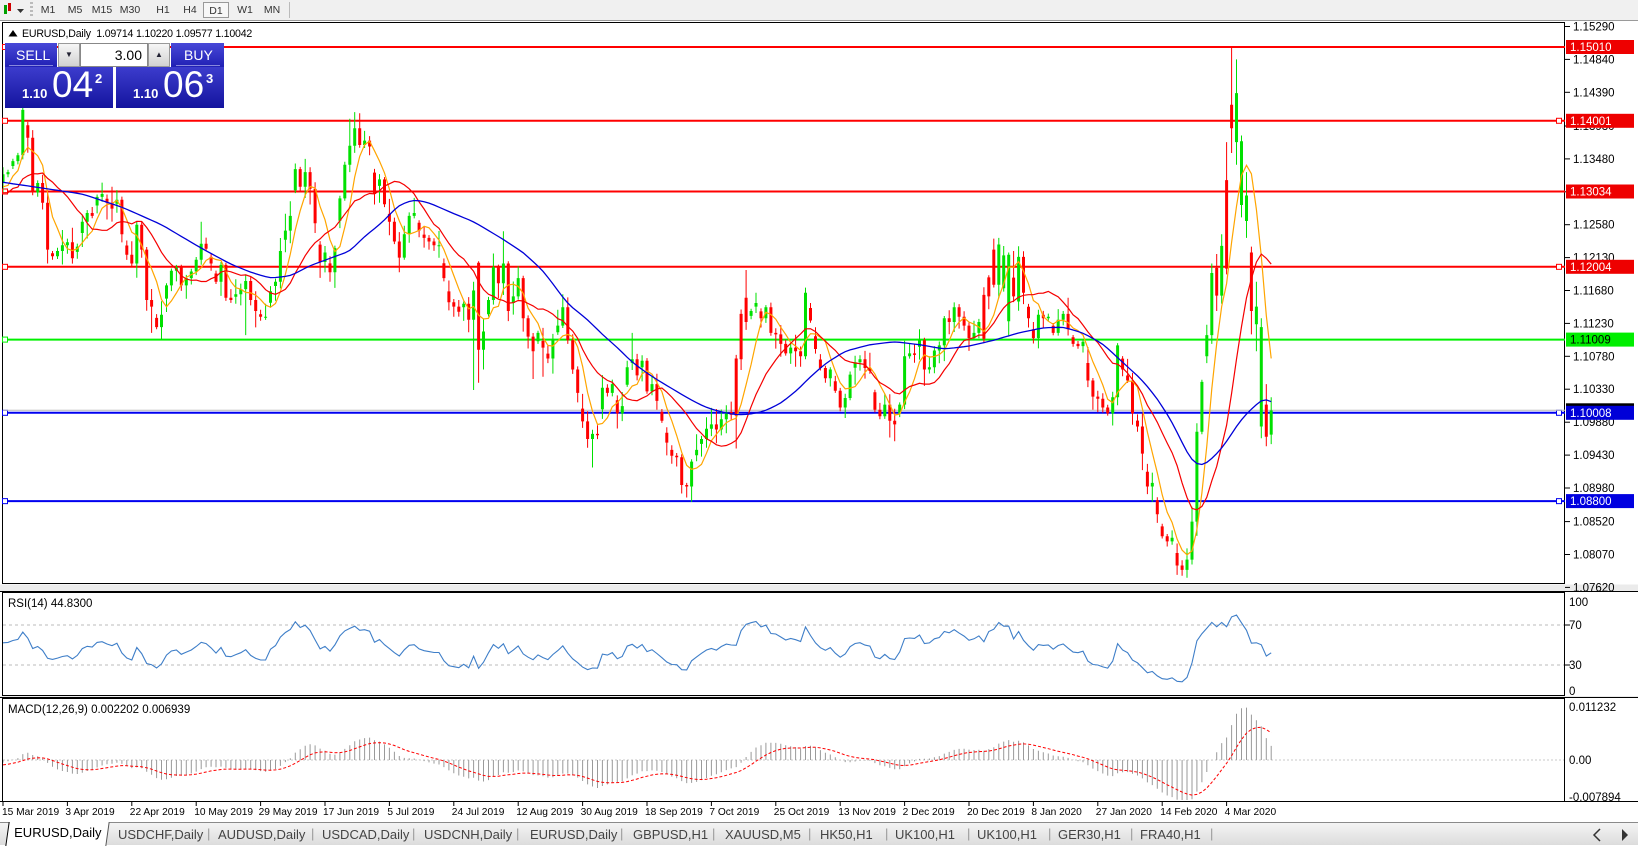 Image resolution: width=1638 pixels, height=846 pixels. I want to click on svg-text: 30 Aug 2019, so click(610, 812).